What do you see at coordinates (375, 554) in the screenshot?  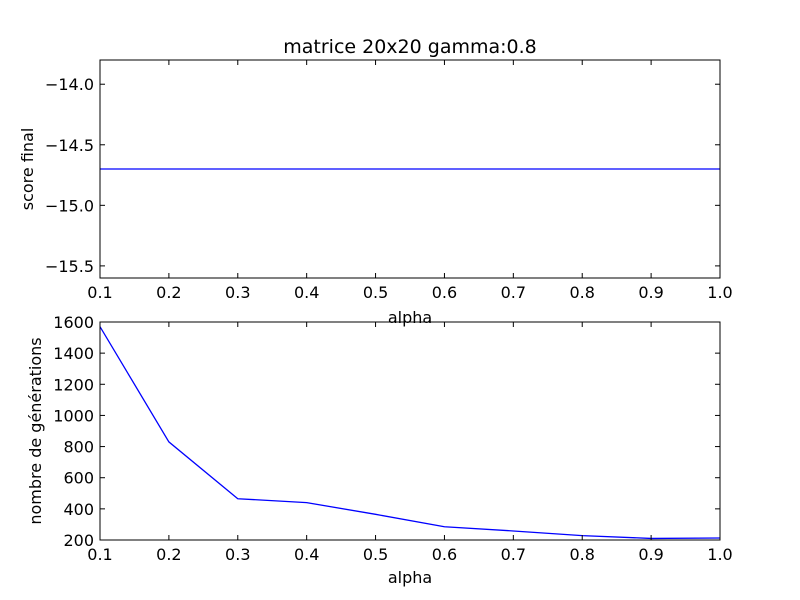 I see `generations-x-tick-label: 0.5` at bounding box center [375, 554].